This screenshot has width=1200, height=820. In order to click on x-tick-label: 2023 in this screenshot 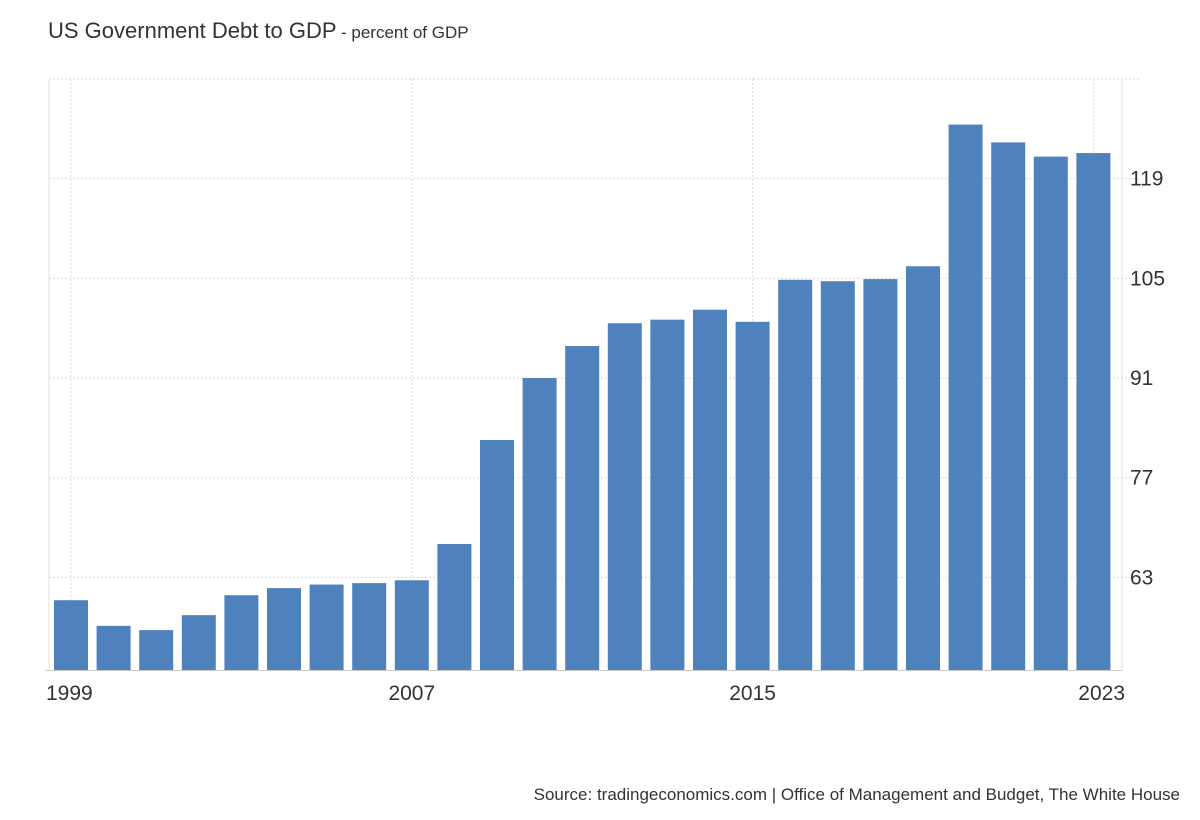, I will do `click(1101, 693)`.